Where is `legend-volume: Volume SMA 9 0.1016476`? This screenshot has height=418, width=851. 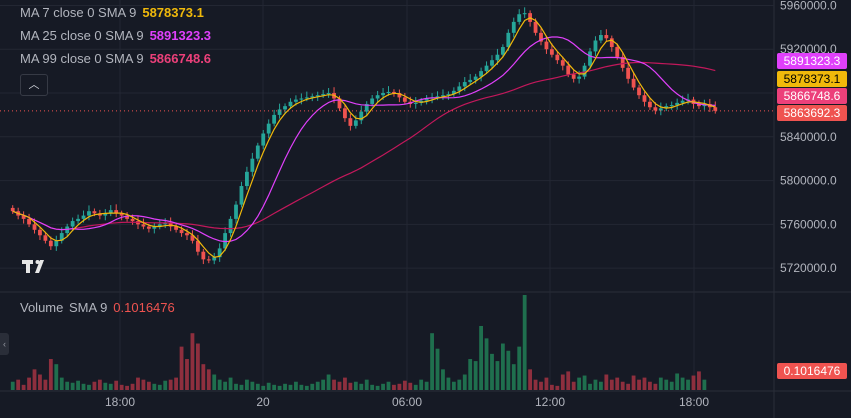
legend-volume: Volume SMA 9 0.1016476 is located at coordinates (97, 307).